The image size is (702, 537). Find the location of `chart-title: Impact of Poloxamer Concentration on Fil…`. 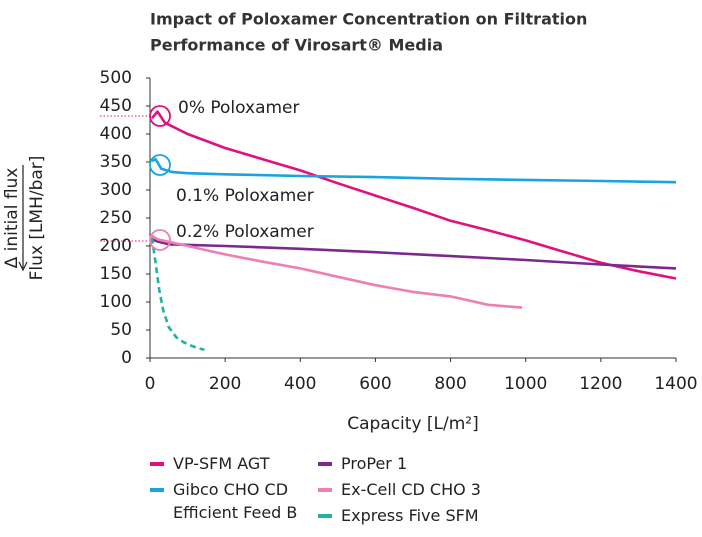

chart-title: Impact of Poloxamer Concentration on Fil… is located at coordinates (368, 19).